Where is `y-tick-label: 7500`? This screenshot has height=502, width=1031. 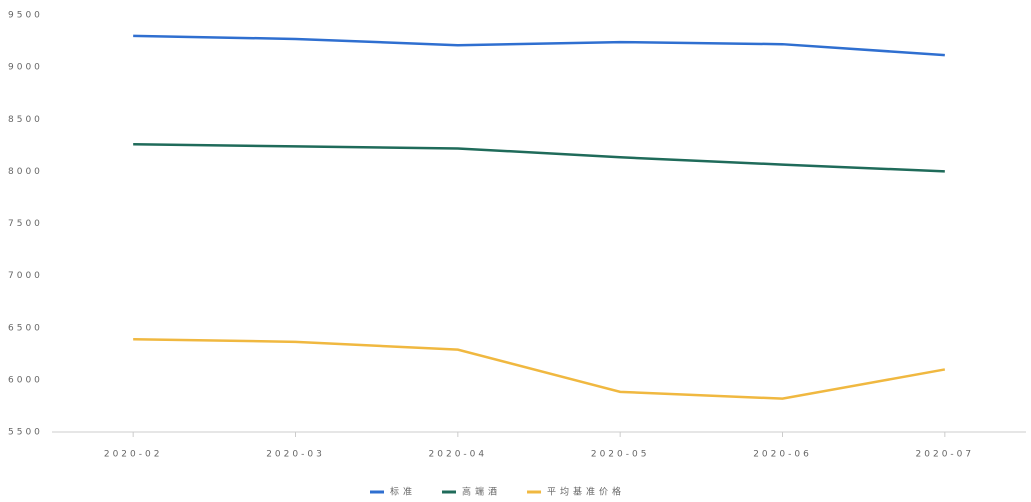
y-tick-label: 7500 is located at coordinates (25, 224).